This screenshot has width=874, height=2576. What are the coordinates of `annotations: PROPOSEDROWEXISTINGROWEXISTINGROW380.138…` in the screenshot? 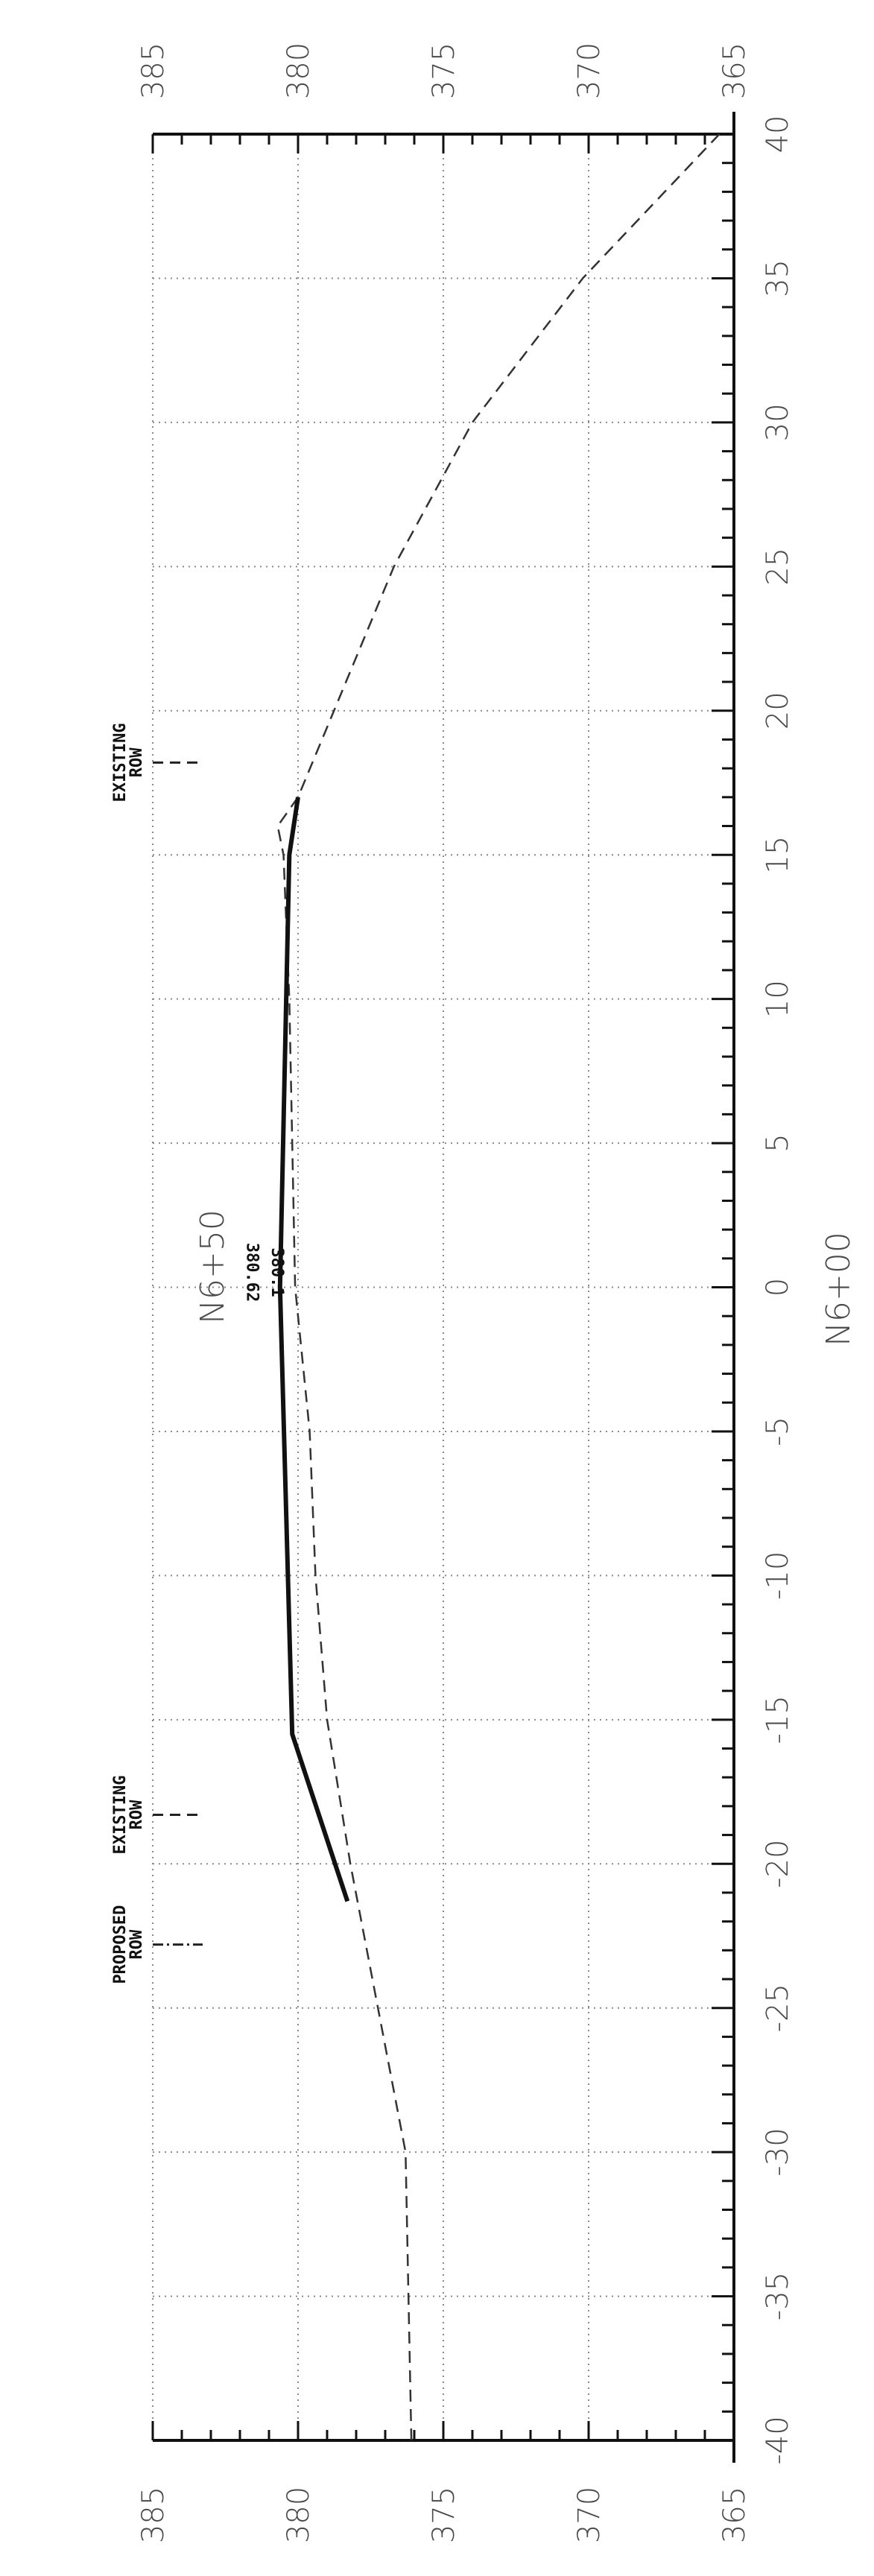 It's located at (198, 1353).